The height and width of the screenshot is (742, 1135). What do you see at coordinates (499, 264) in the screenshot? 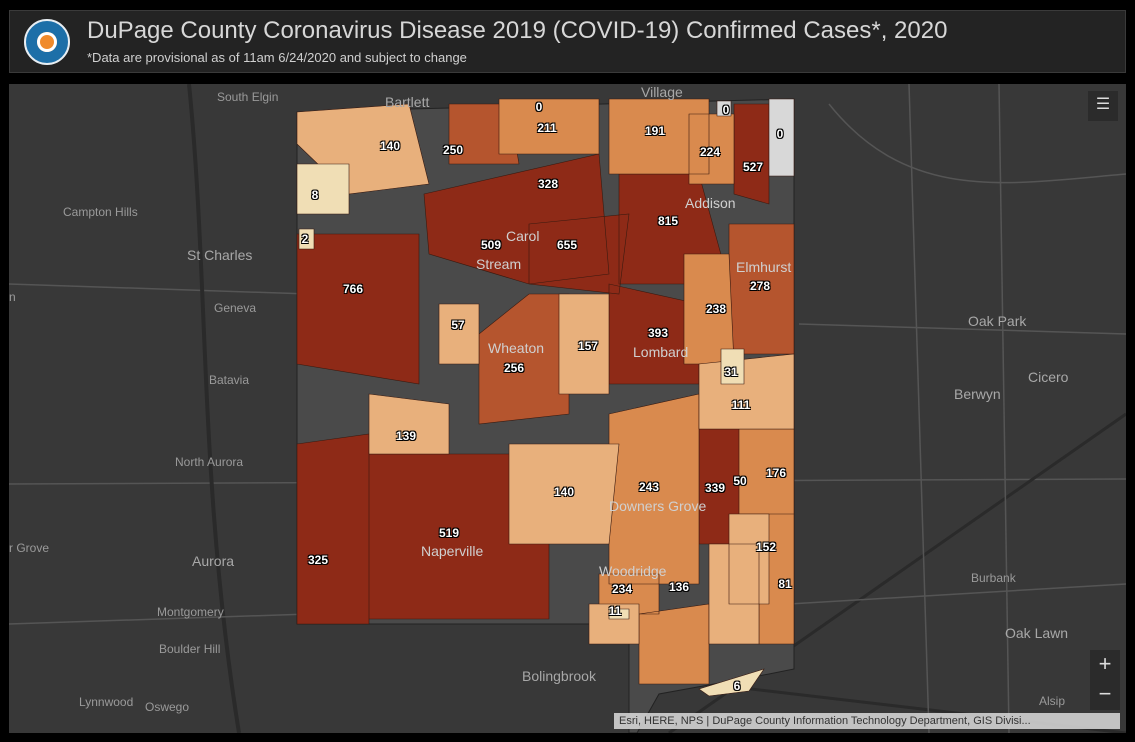
I see `municipality-label: Stream` at bounding box center [499, 264].